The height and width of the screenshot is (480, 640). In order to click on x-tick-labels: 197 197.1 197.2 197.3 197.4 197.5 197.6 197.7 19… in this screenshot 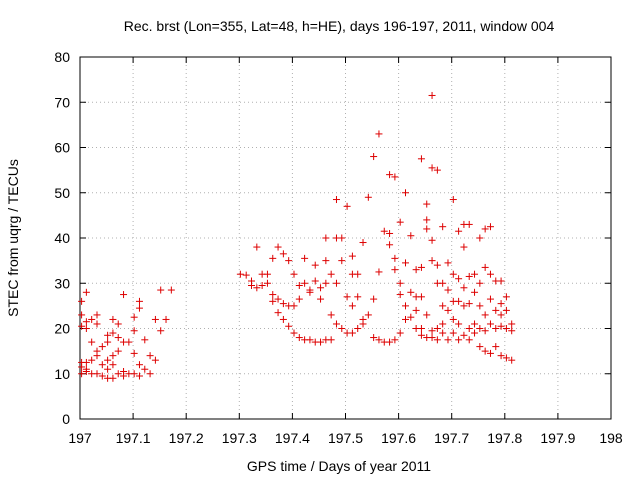, I will do `click(345, 438)`.